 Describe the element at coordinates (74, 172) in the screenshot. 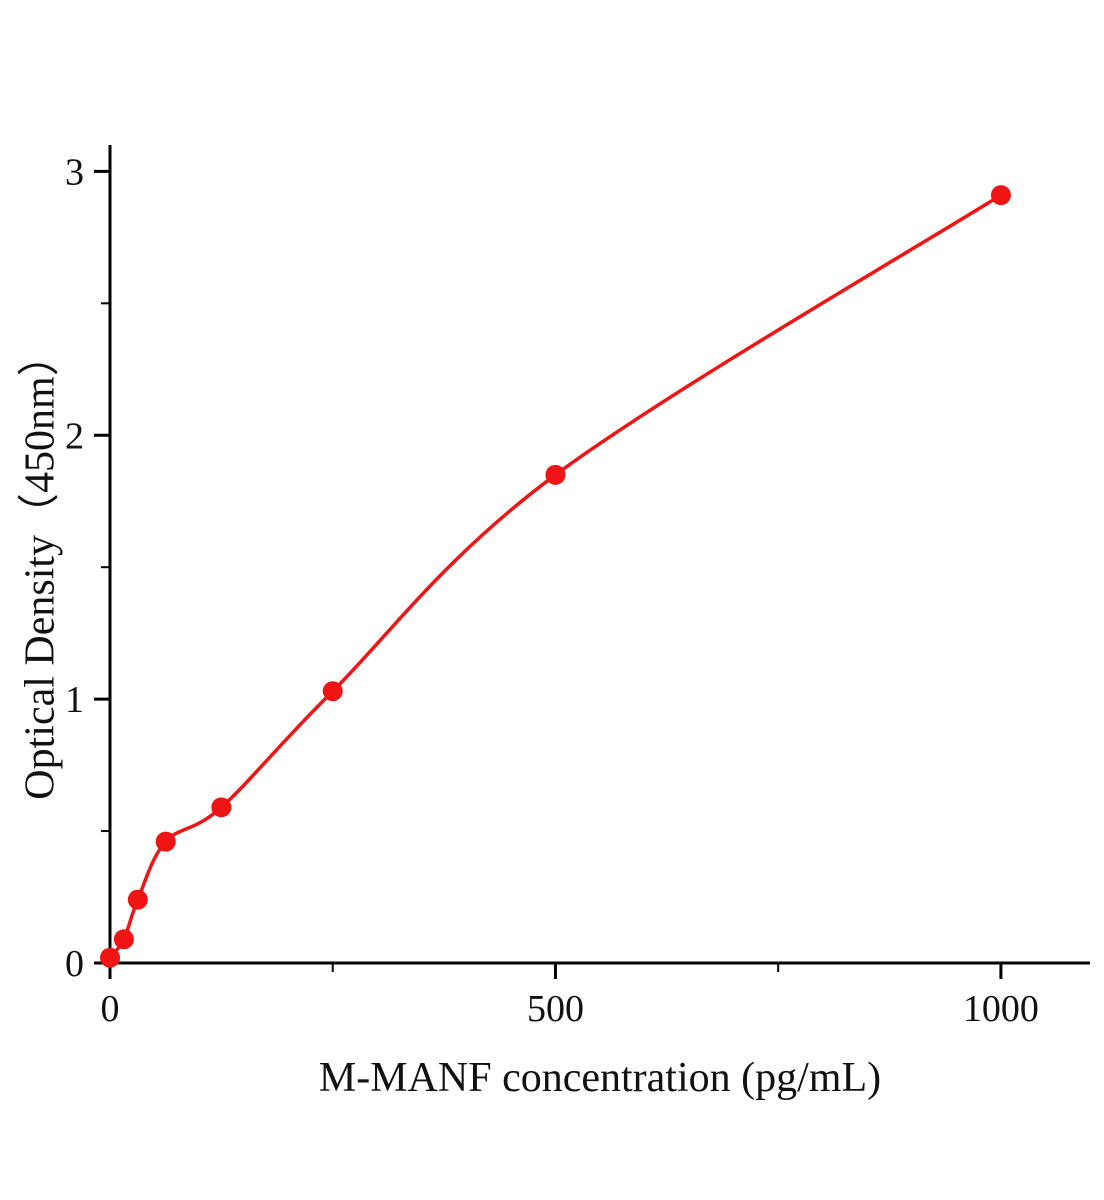

I see `y-tick-label: 3` at that location.